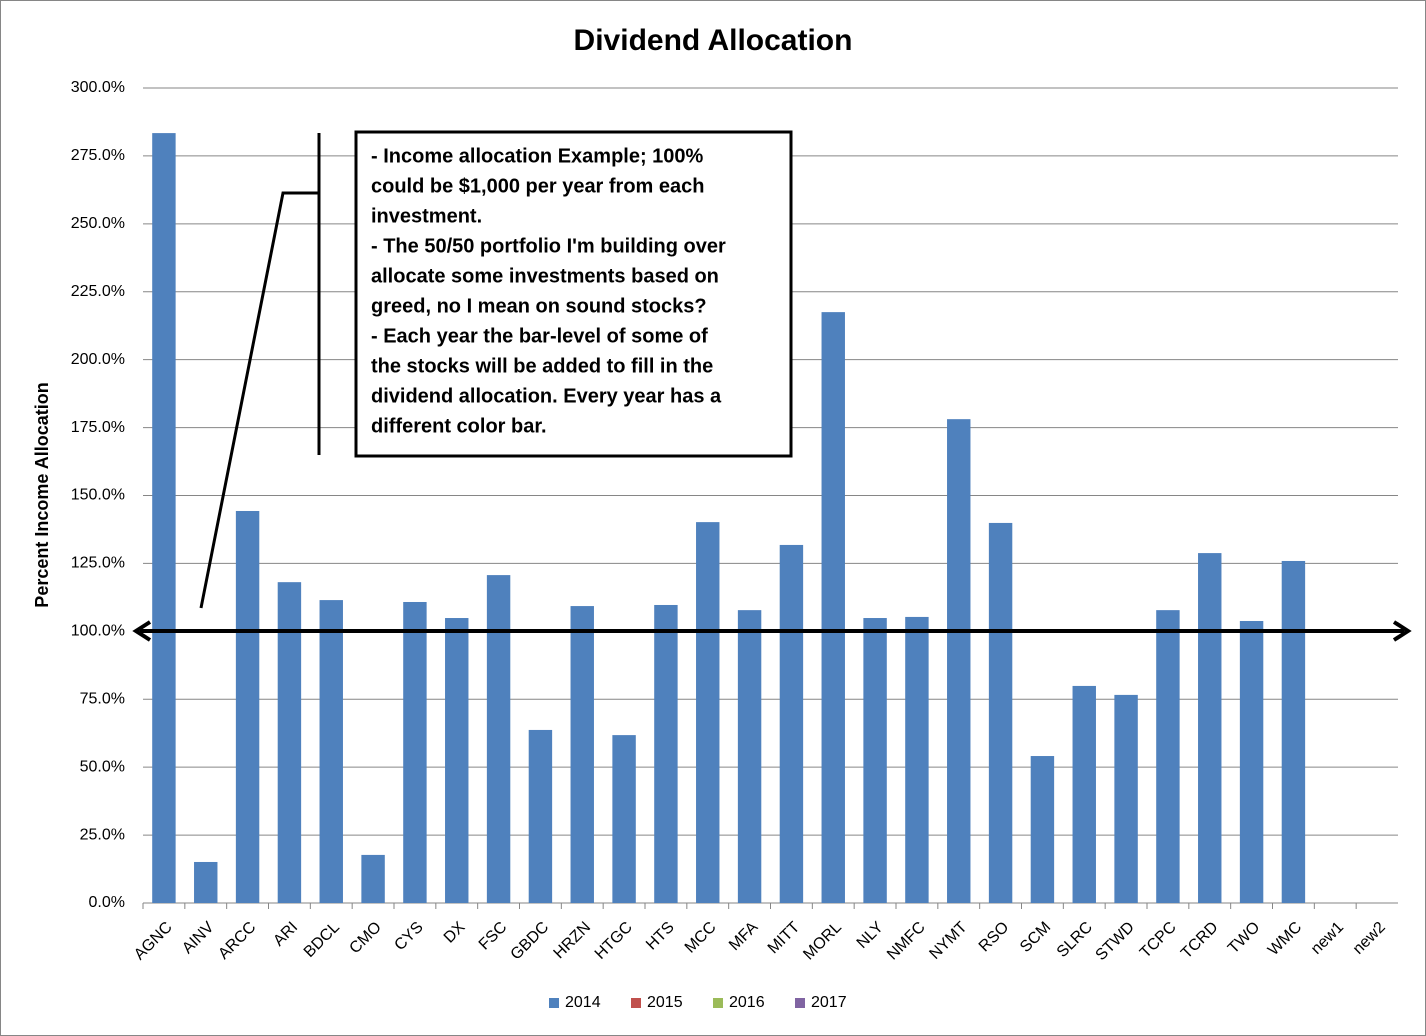 The height and width of the screenshot is (1036, 1426). Describe the element at coordinates (42, 494) in the screenshot. I see `y-axis-label: Percent Income Allocation` at that location.